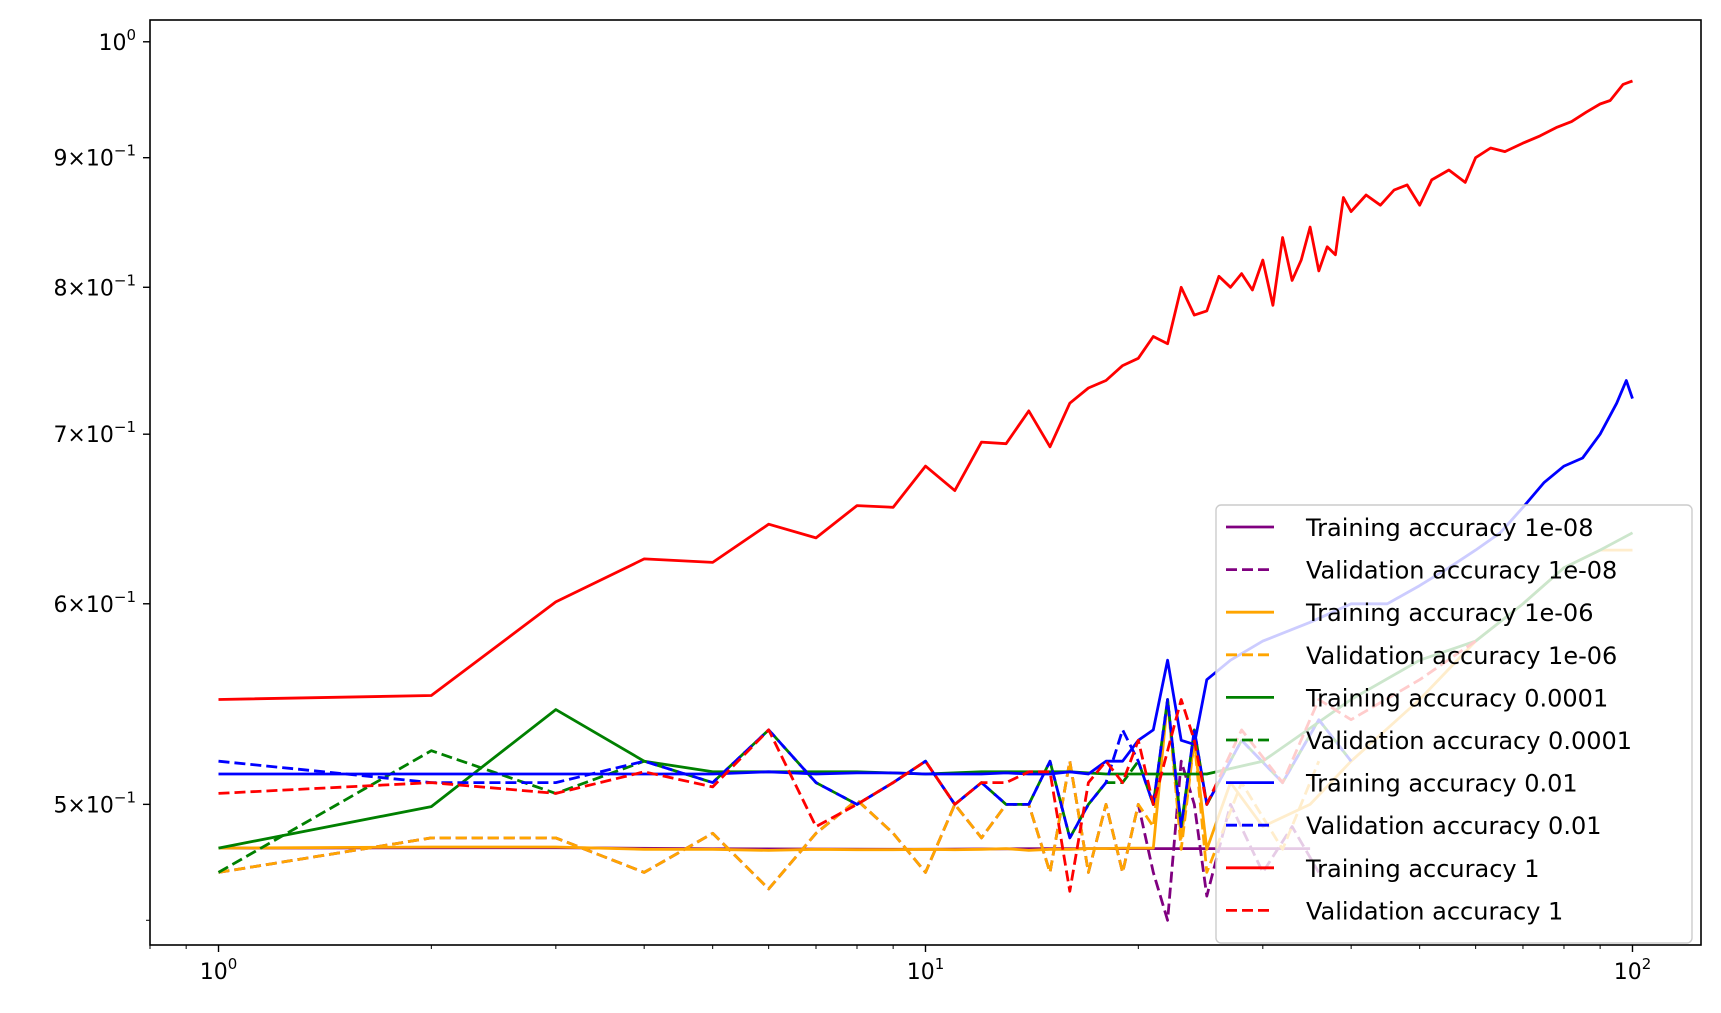 Image resolution: width=1721 pixels, height=1013 pixels. Describe the element at coordinates (94, 603) in the screenshot. I see `y-tick-label-4: 6×10⁻¹` at that location.